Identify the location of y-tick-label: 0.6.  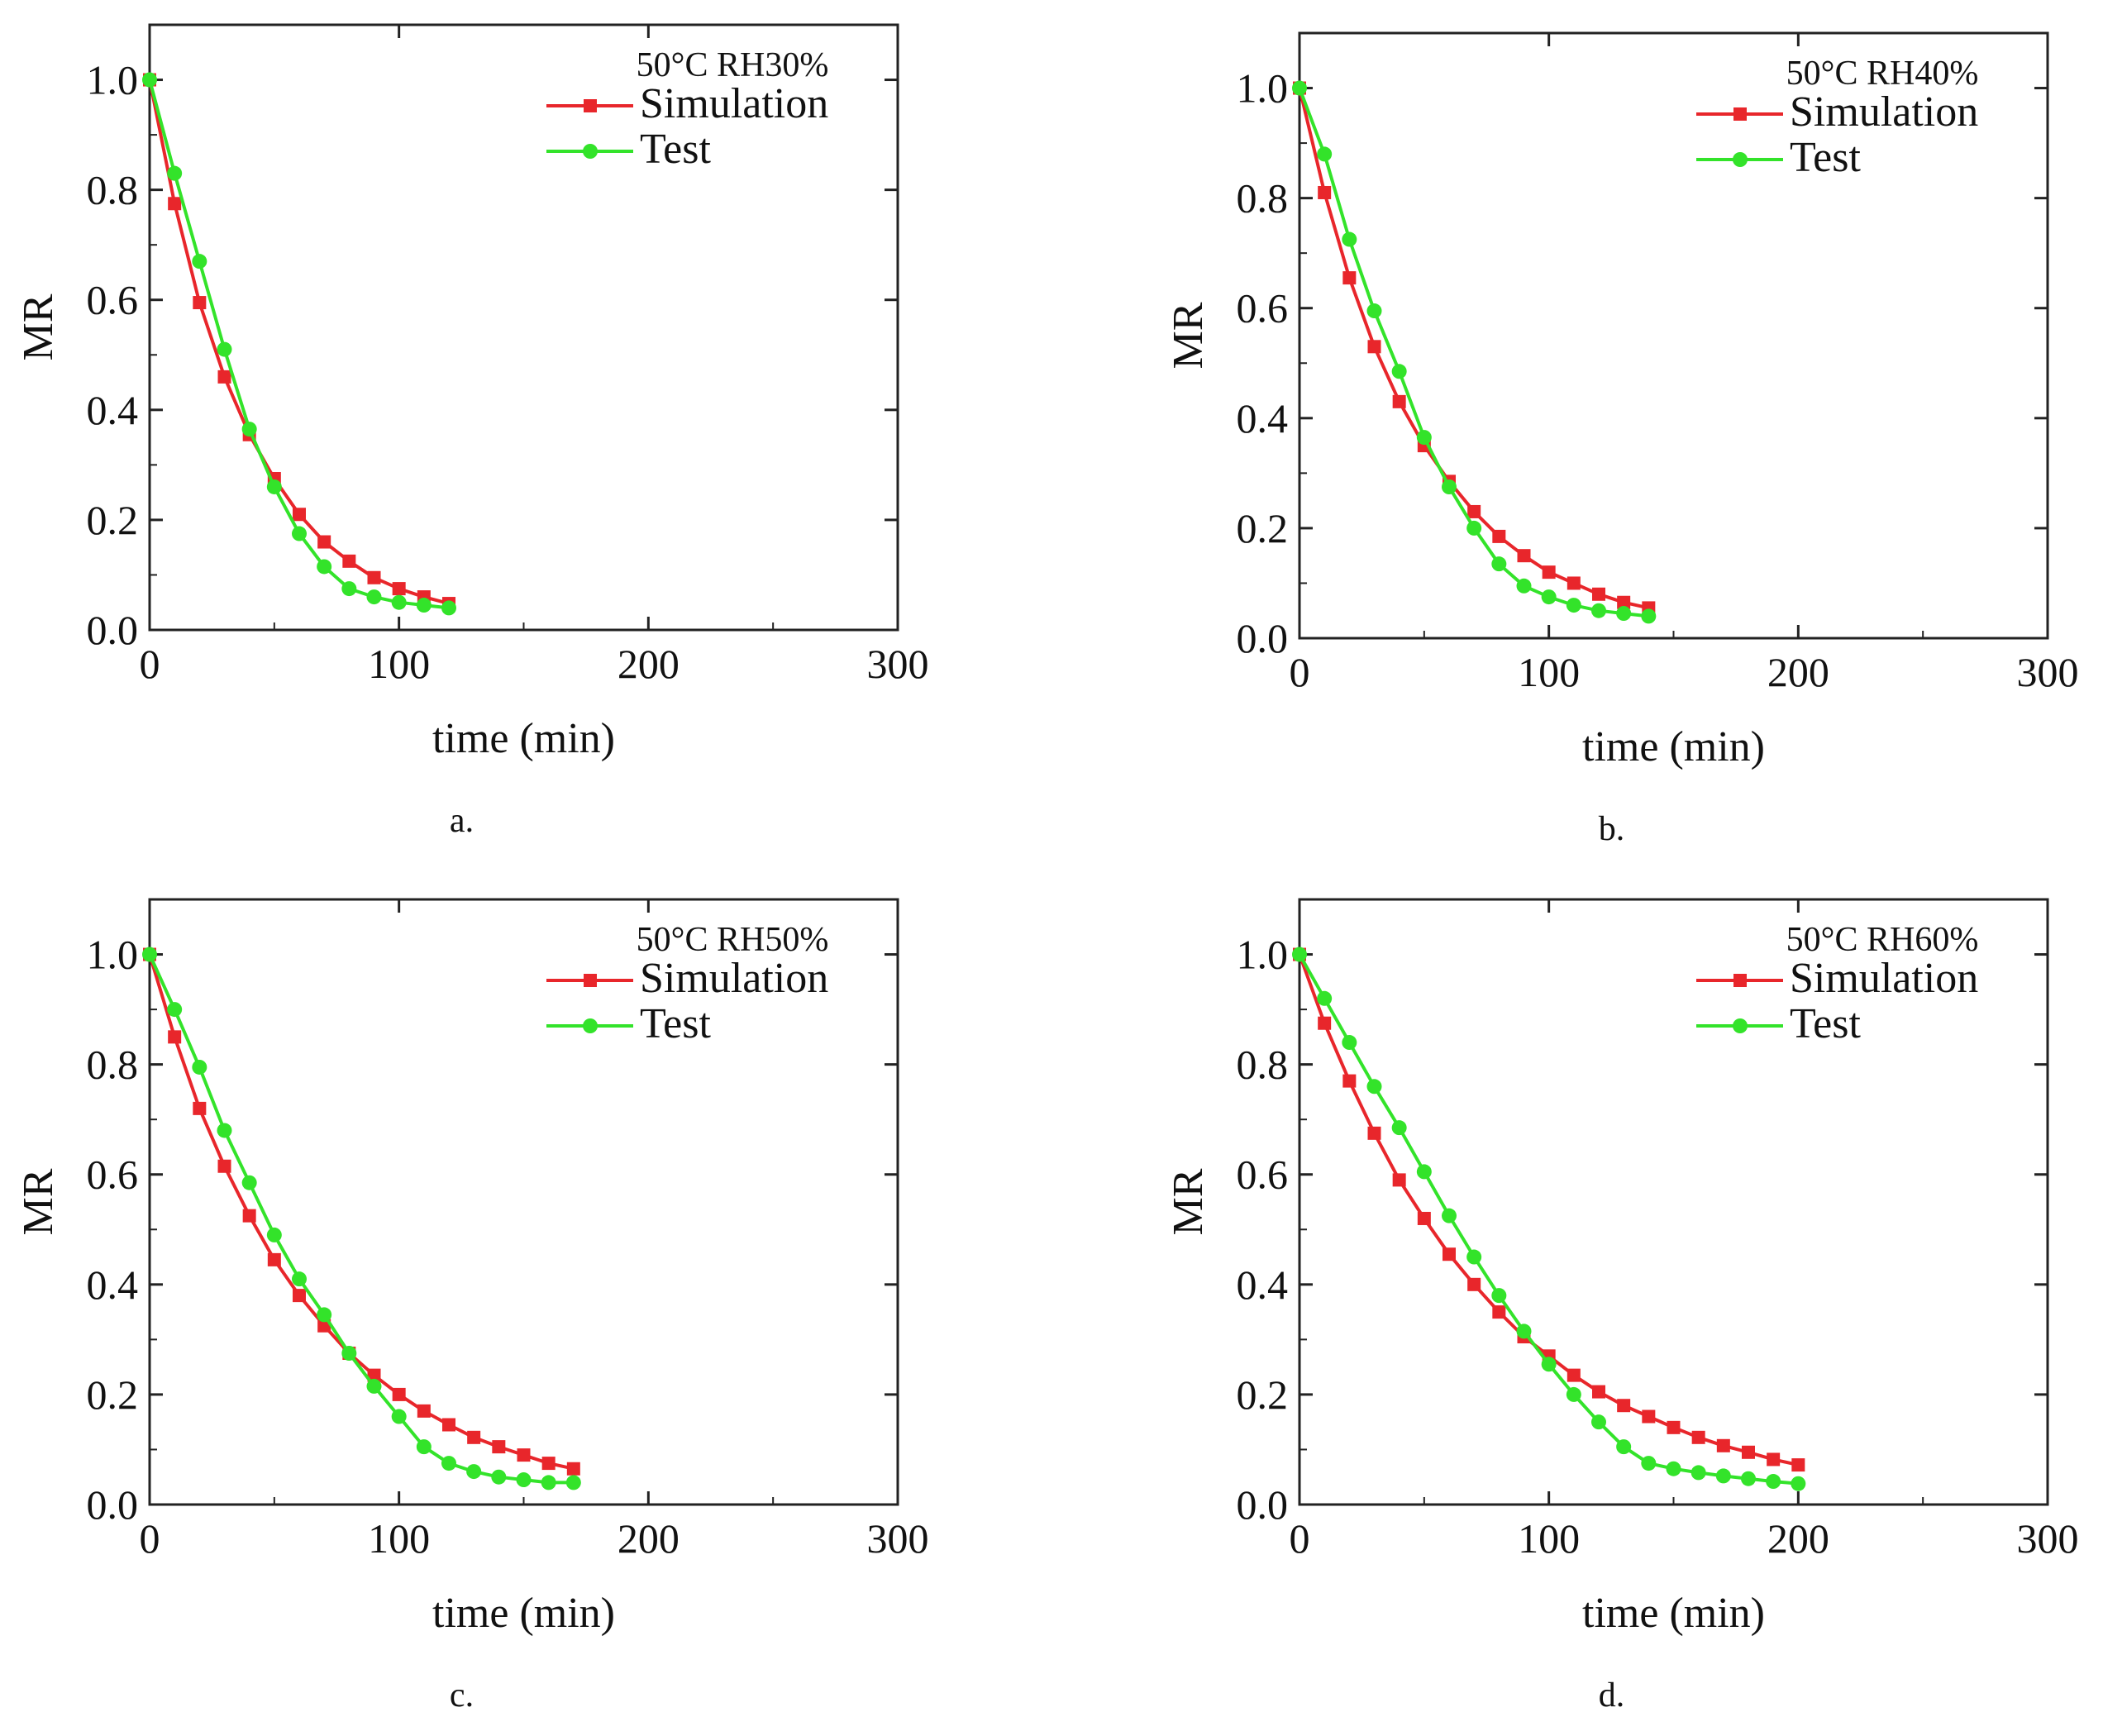
(1263, 1175).